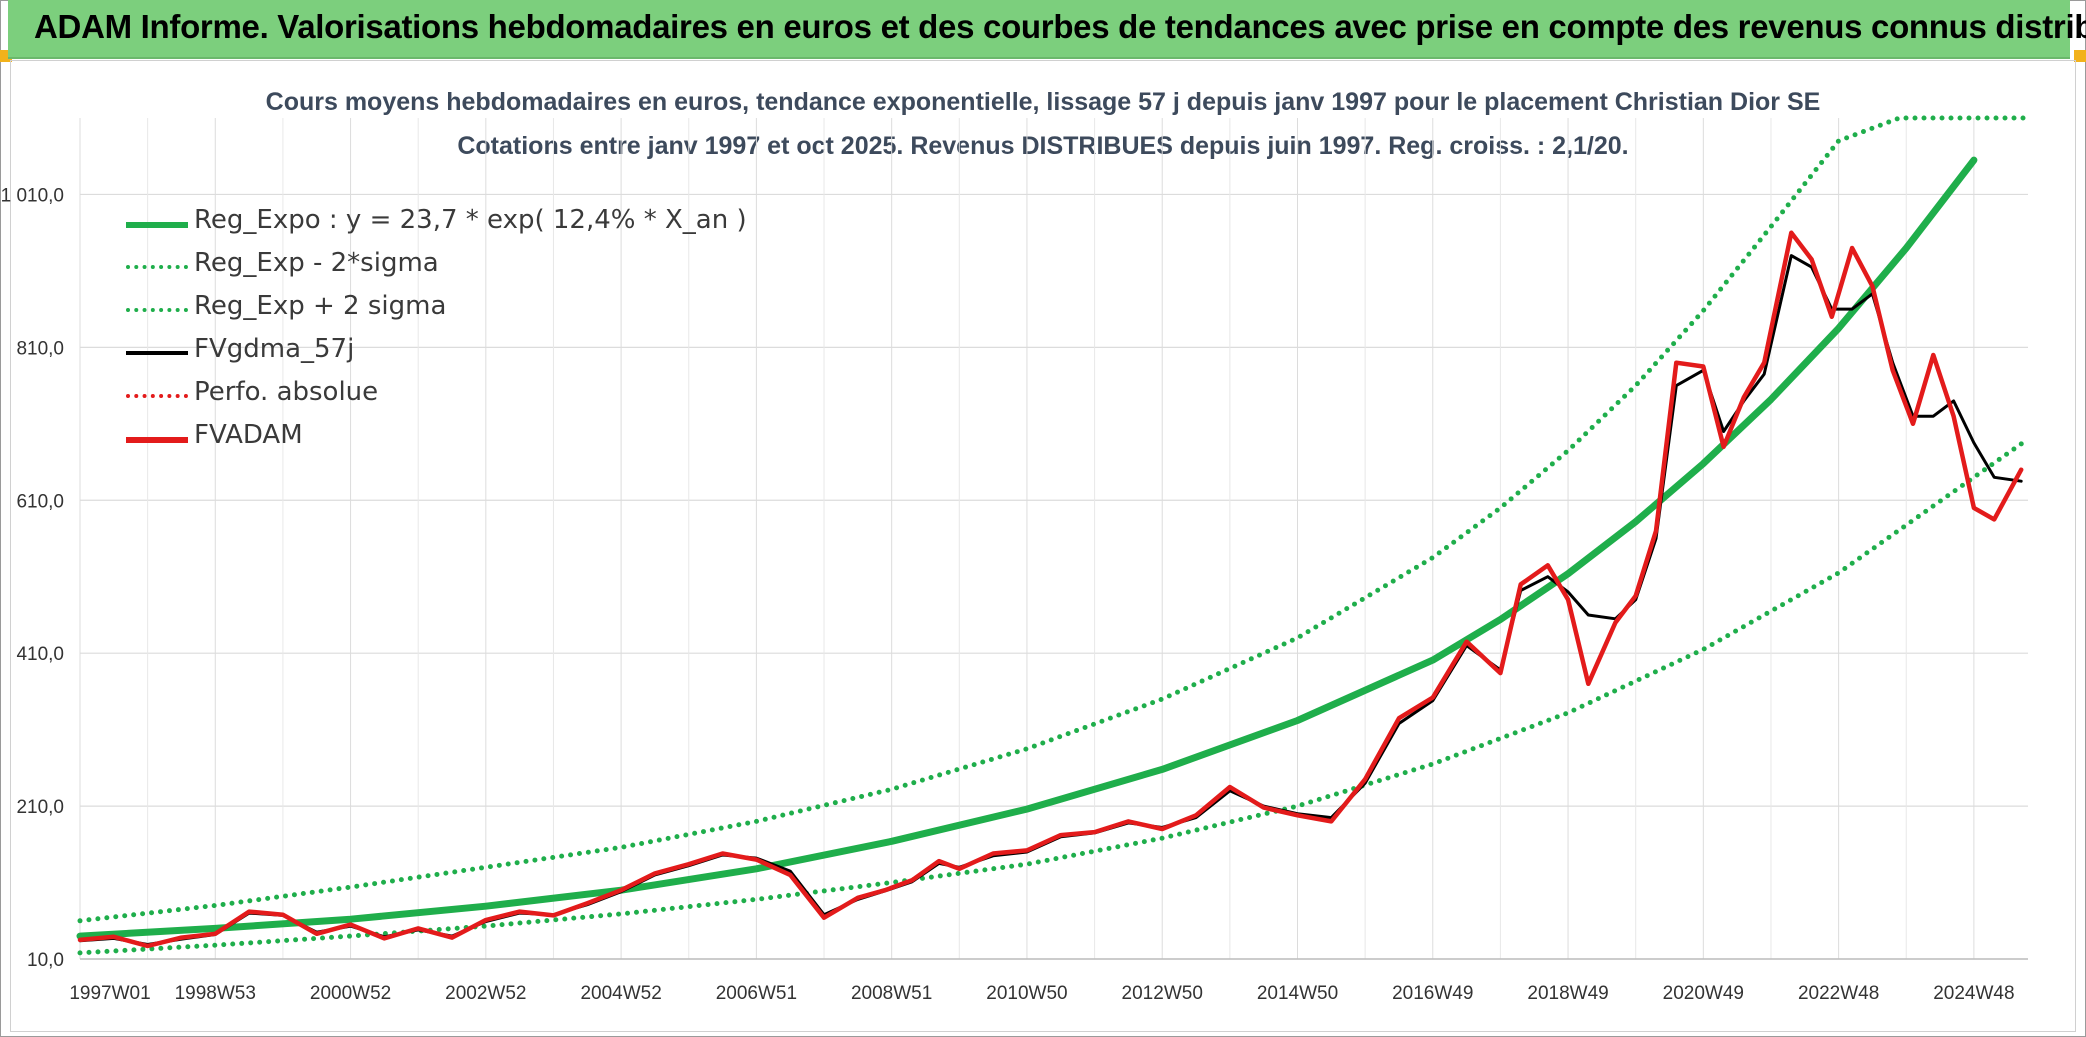 This screenshot has width=2086, height=1037. Describe the element at coordinates (109, 993) in the screenshot. I see `x-tick-label: 1997W01` at that location.